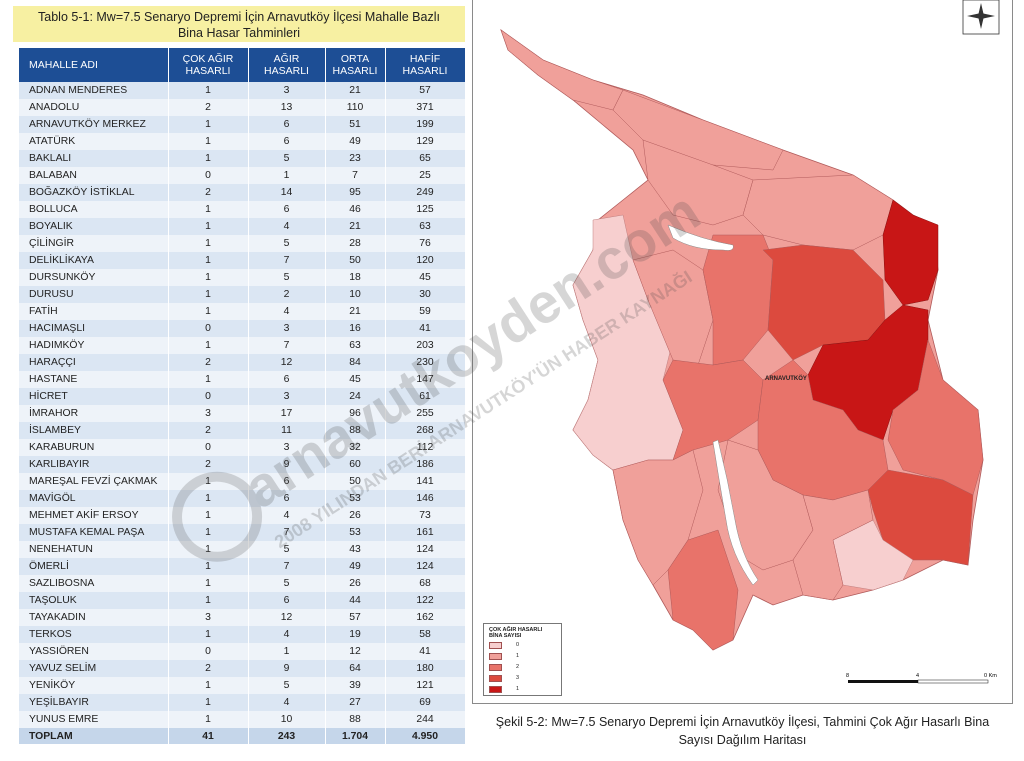 The height and width of the screenshot is (761, 1024). I want to click on total-agir: 243, so click(287, 736).